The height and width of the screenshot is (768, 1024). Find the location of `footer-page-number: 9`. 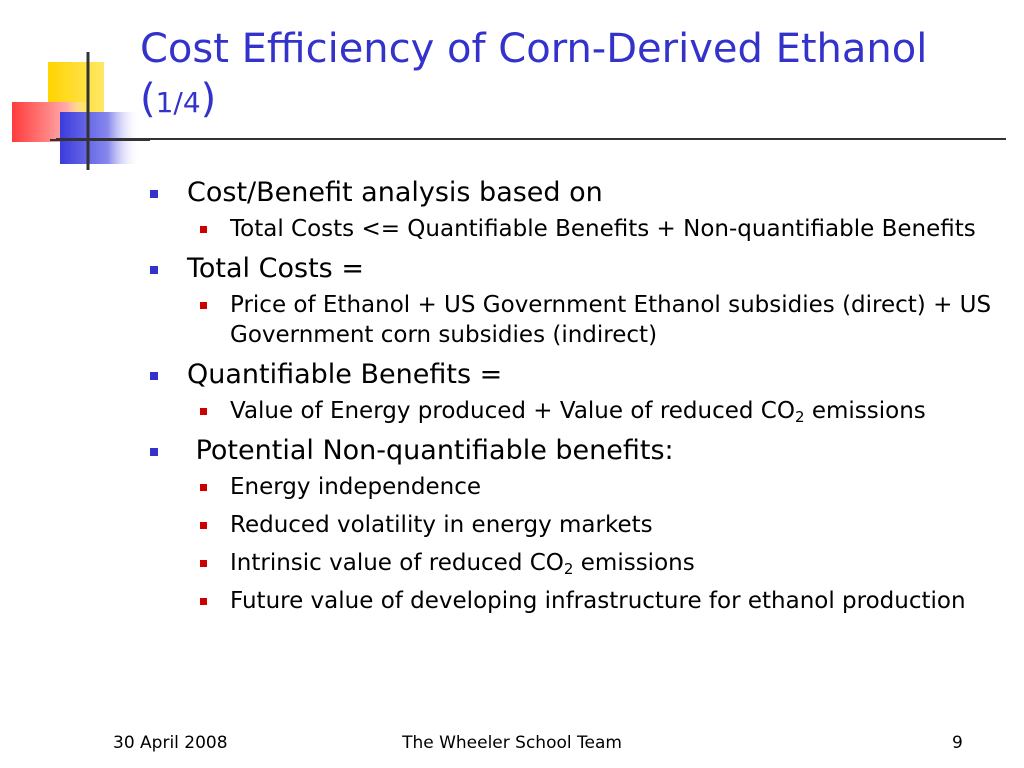

footer-page-number: 9 is located at coordinates (957, 743).